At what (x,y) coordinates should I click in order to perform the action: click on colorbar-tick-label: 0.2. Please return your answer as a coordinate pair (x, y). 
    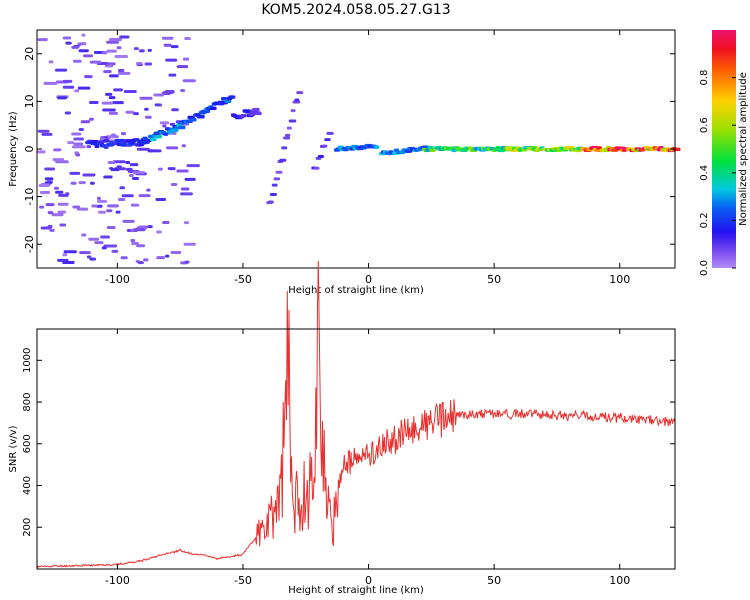
    Looking at the image, I should click on (704, 220).